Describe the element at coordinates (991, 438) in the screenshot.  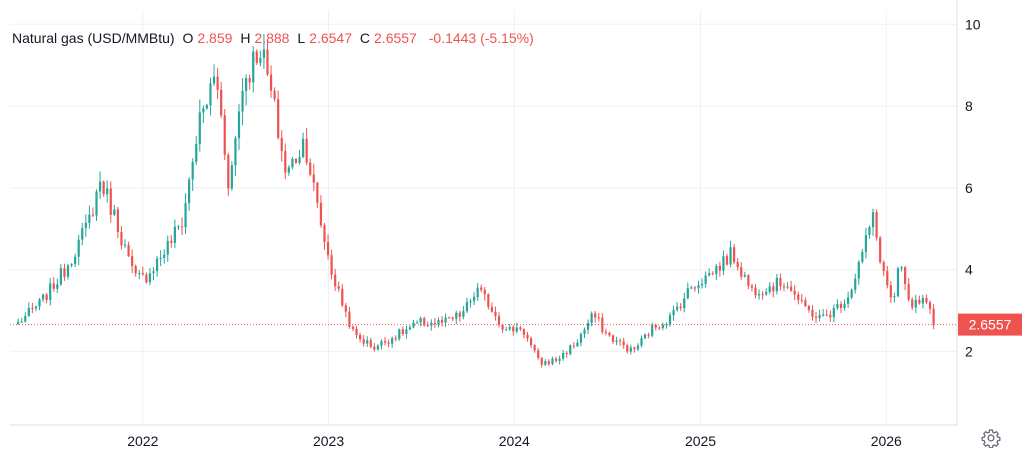
I see `gear-icon` at that location.